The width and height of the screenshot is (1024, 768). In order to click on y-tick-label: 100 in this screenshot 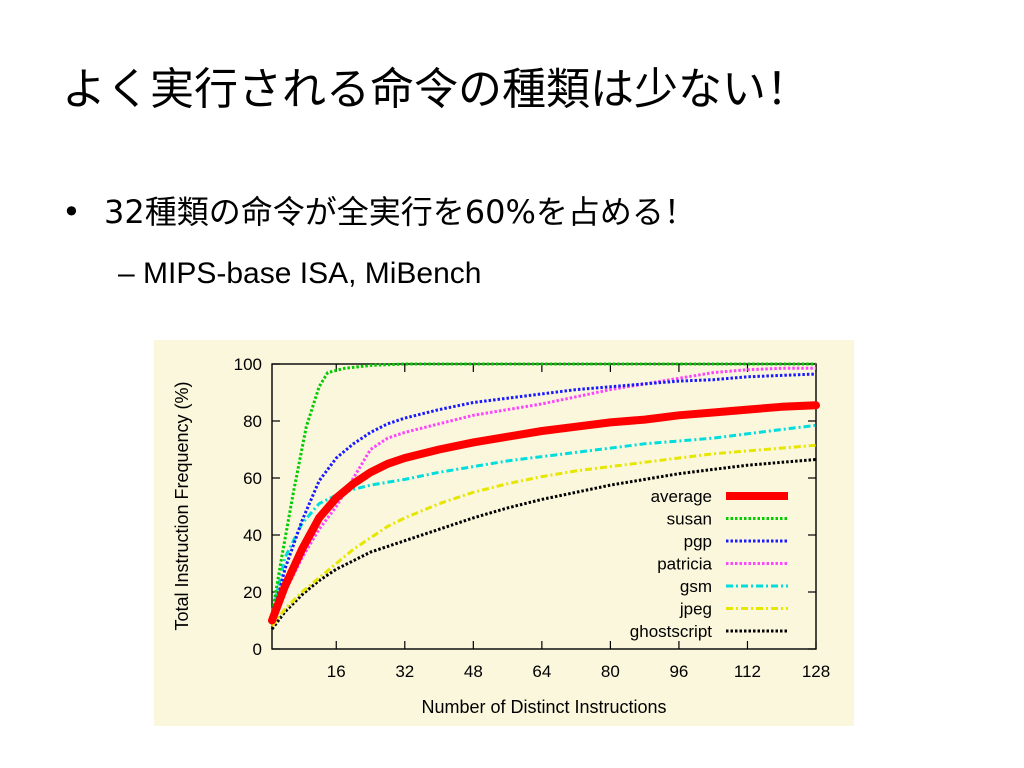, I will do `click(248, 364)`.